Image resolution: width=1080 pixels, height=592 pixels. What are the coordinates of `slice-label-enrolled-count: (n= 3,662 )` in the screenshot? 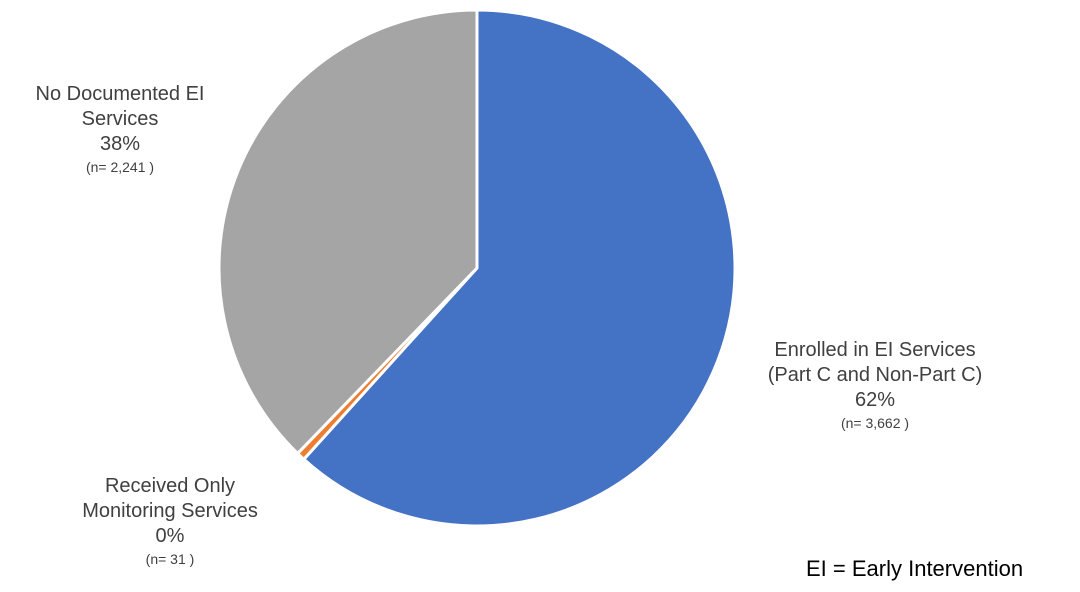 It's located at (875, 423).